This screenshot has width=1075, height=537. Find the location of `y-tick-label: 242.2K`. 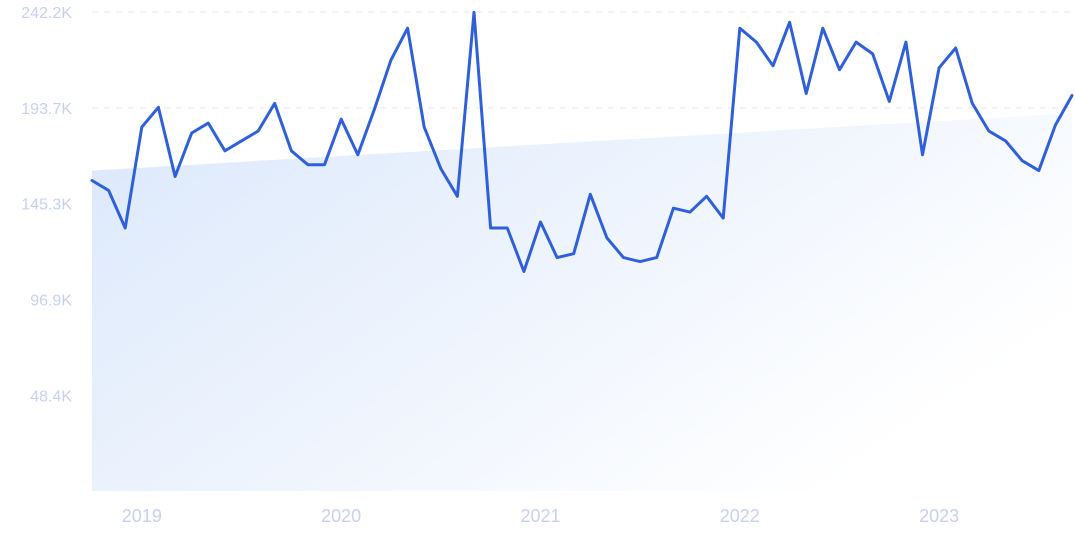

y-tick-label: 242.2K is located at coordinates (46, 13).